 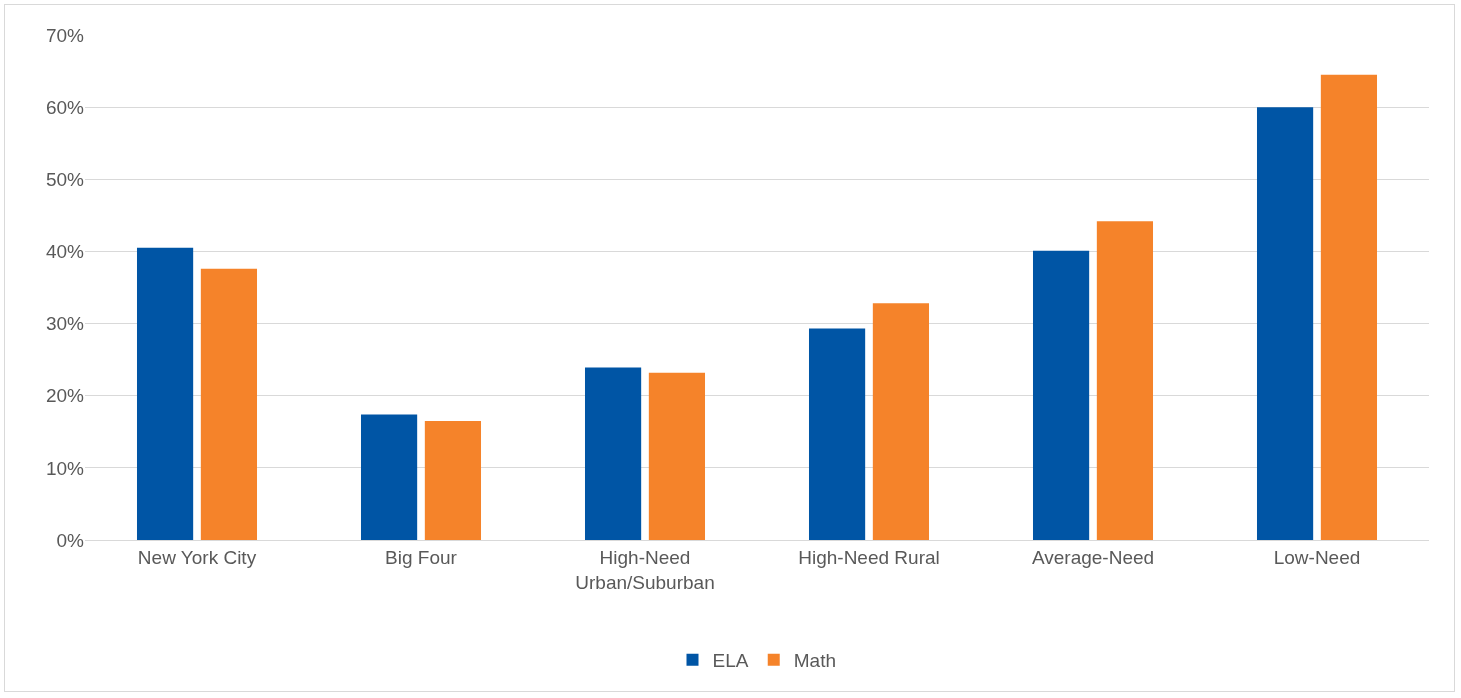 What do you see at coordinates (421, 557) in the screenshot?
I see `x-tick-label: Big Four` at bounding box center [421, 557].